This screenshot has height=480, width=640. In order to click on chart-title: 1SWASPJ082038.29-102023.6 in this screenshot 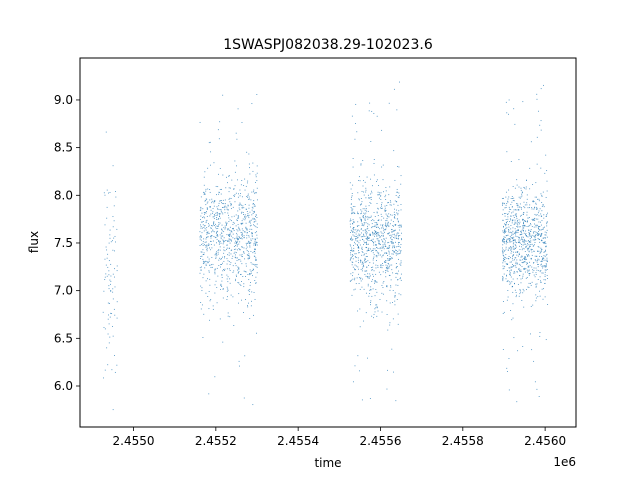, I will do `click(328, 45)`.